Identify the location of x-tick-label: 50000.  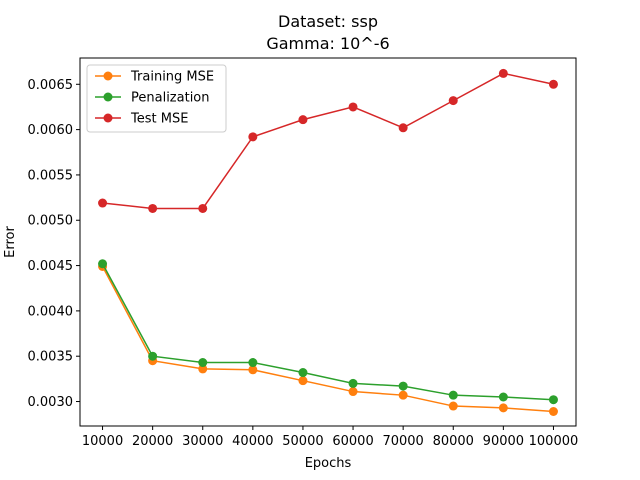
(302, 441).